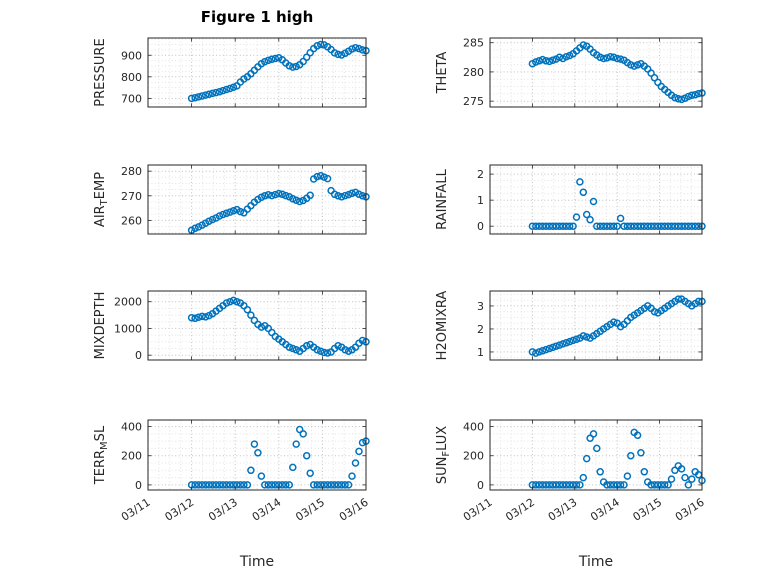  What do you see at coordinates (480, 306) in the screenshot?
I see `y-tick-label: 3` at bounding box center [480, 306].